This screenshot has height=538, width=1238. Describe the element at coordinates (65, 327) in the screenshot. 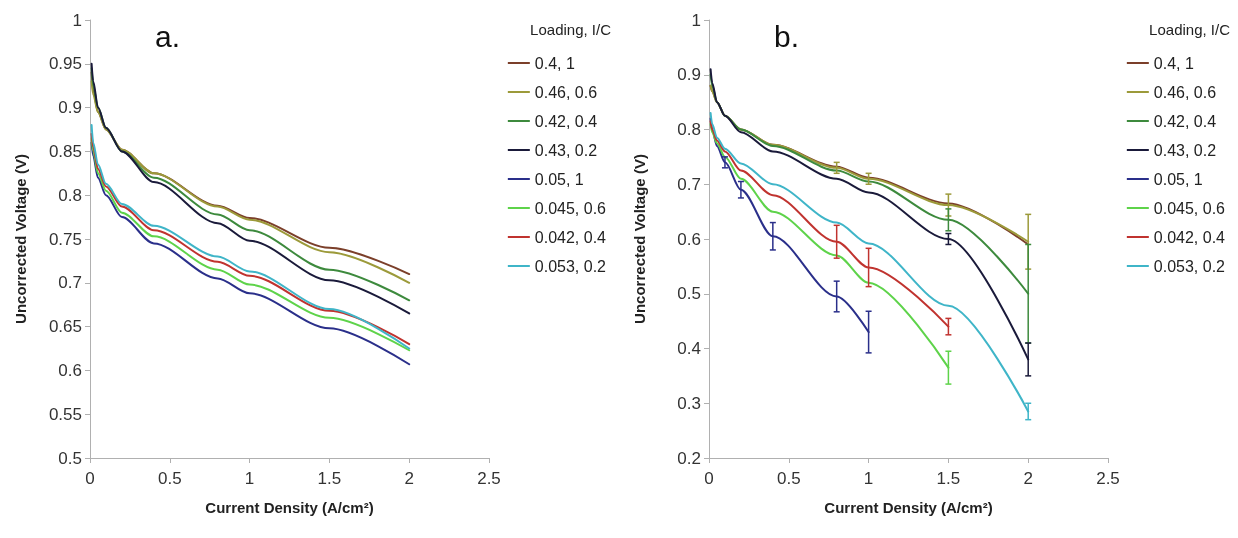

I see `y-tick-label: 0.65` at that location.